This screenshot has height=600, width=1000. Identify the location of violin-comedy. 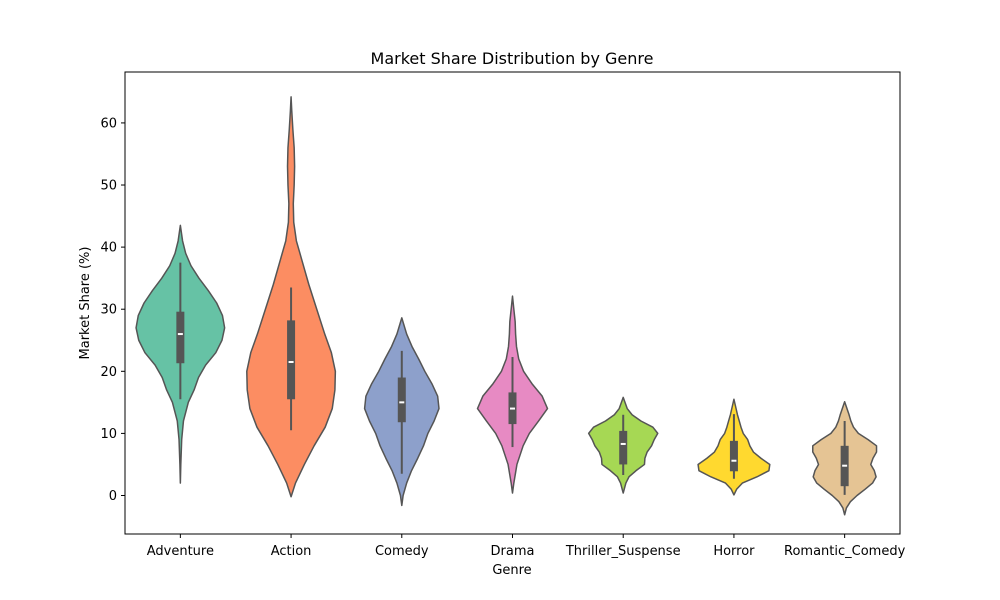
(401, 412).